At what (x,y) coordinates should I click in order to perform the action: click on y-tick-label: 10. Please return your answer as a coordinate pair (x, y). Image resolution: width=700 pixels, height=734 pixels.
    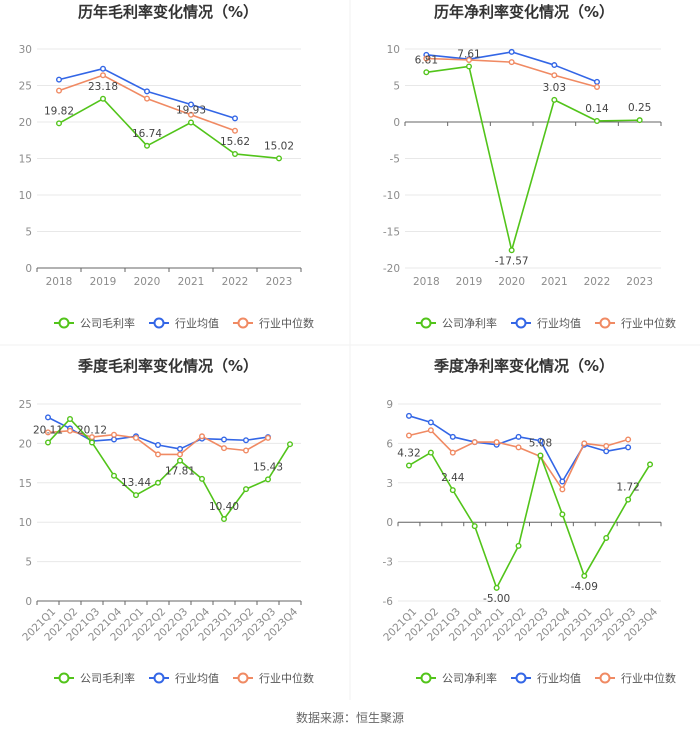
    Looking at the image, I should click on (393, 50).